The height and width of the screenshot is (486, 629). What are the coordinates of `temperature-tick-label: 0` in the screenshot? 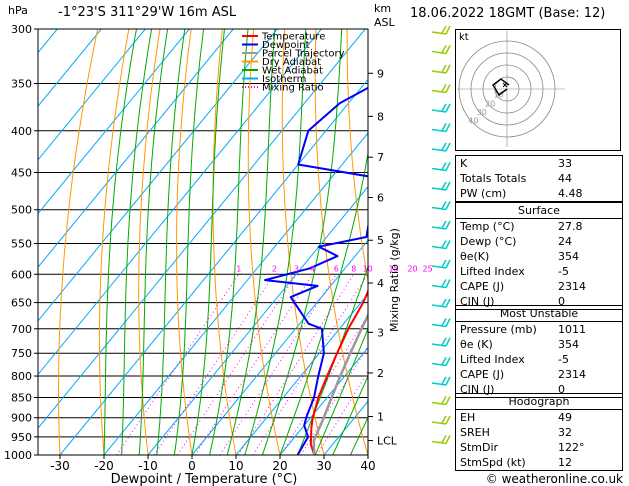 It's located at (192, 466).